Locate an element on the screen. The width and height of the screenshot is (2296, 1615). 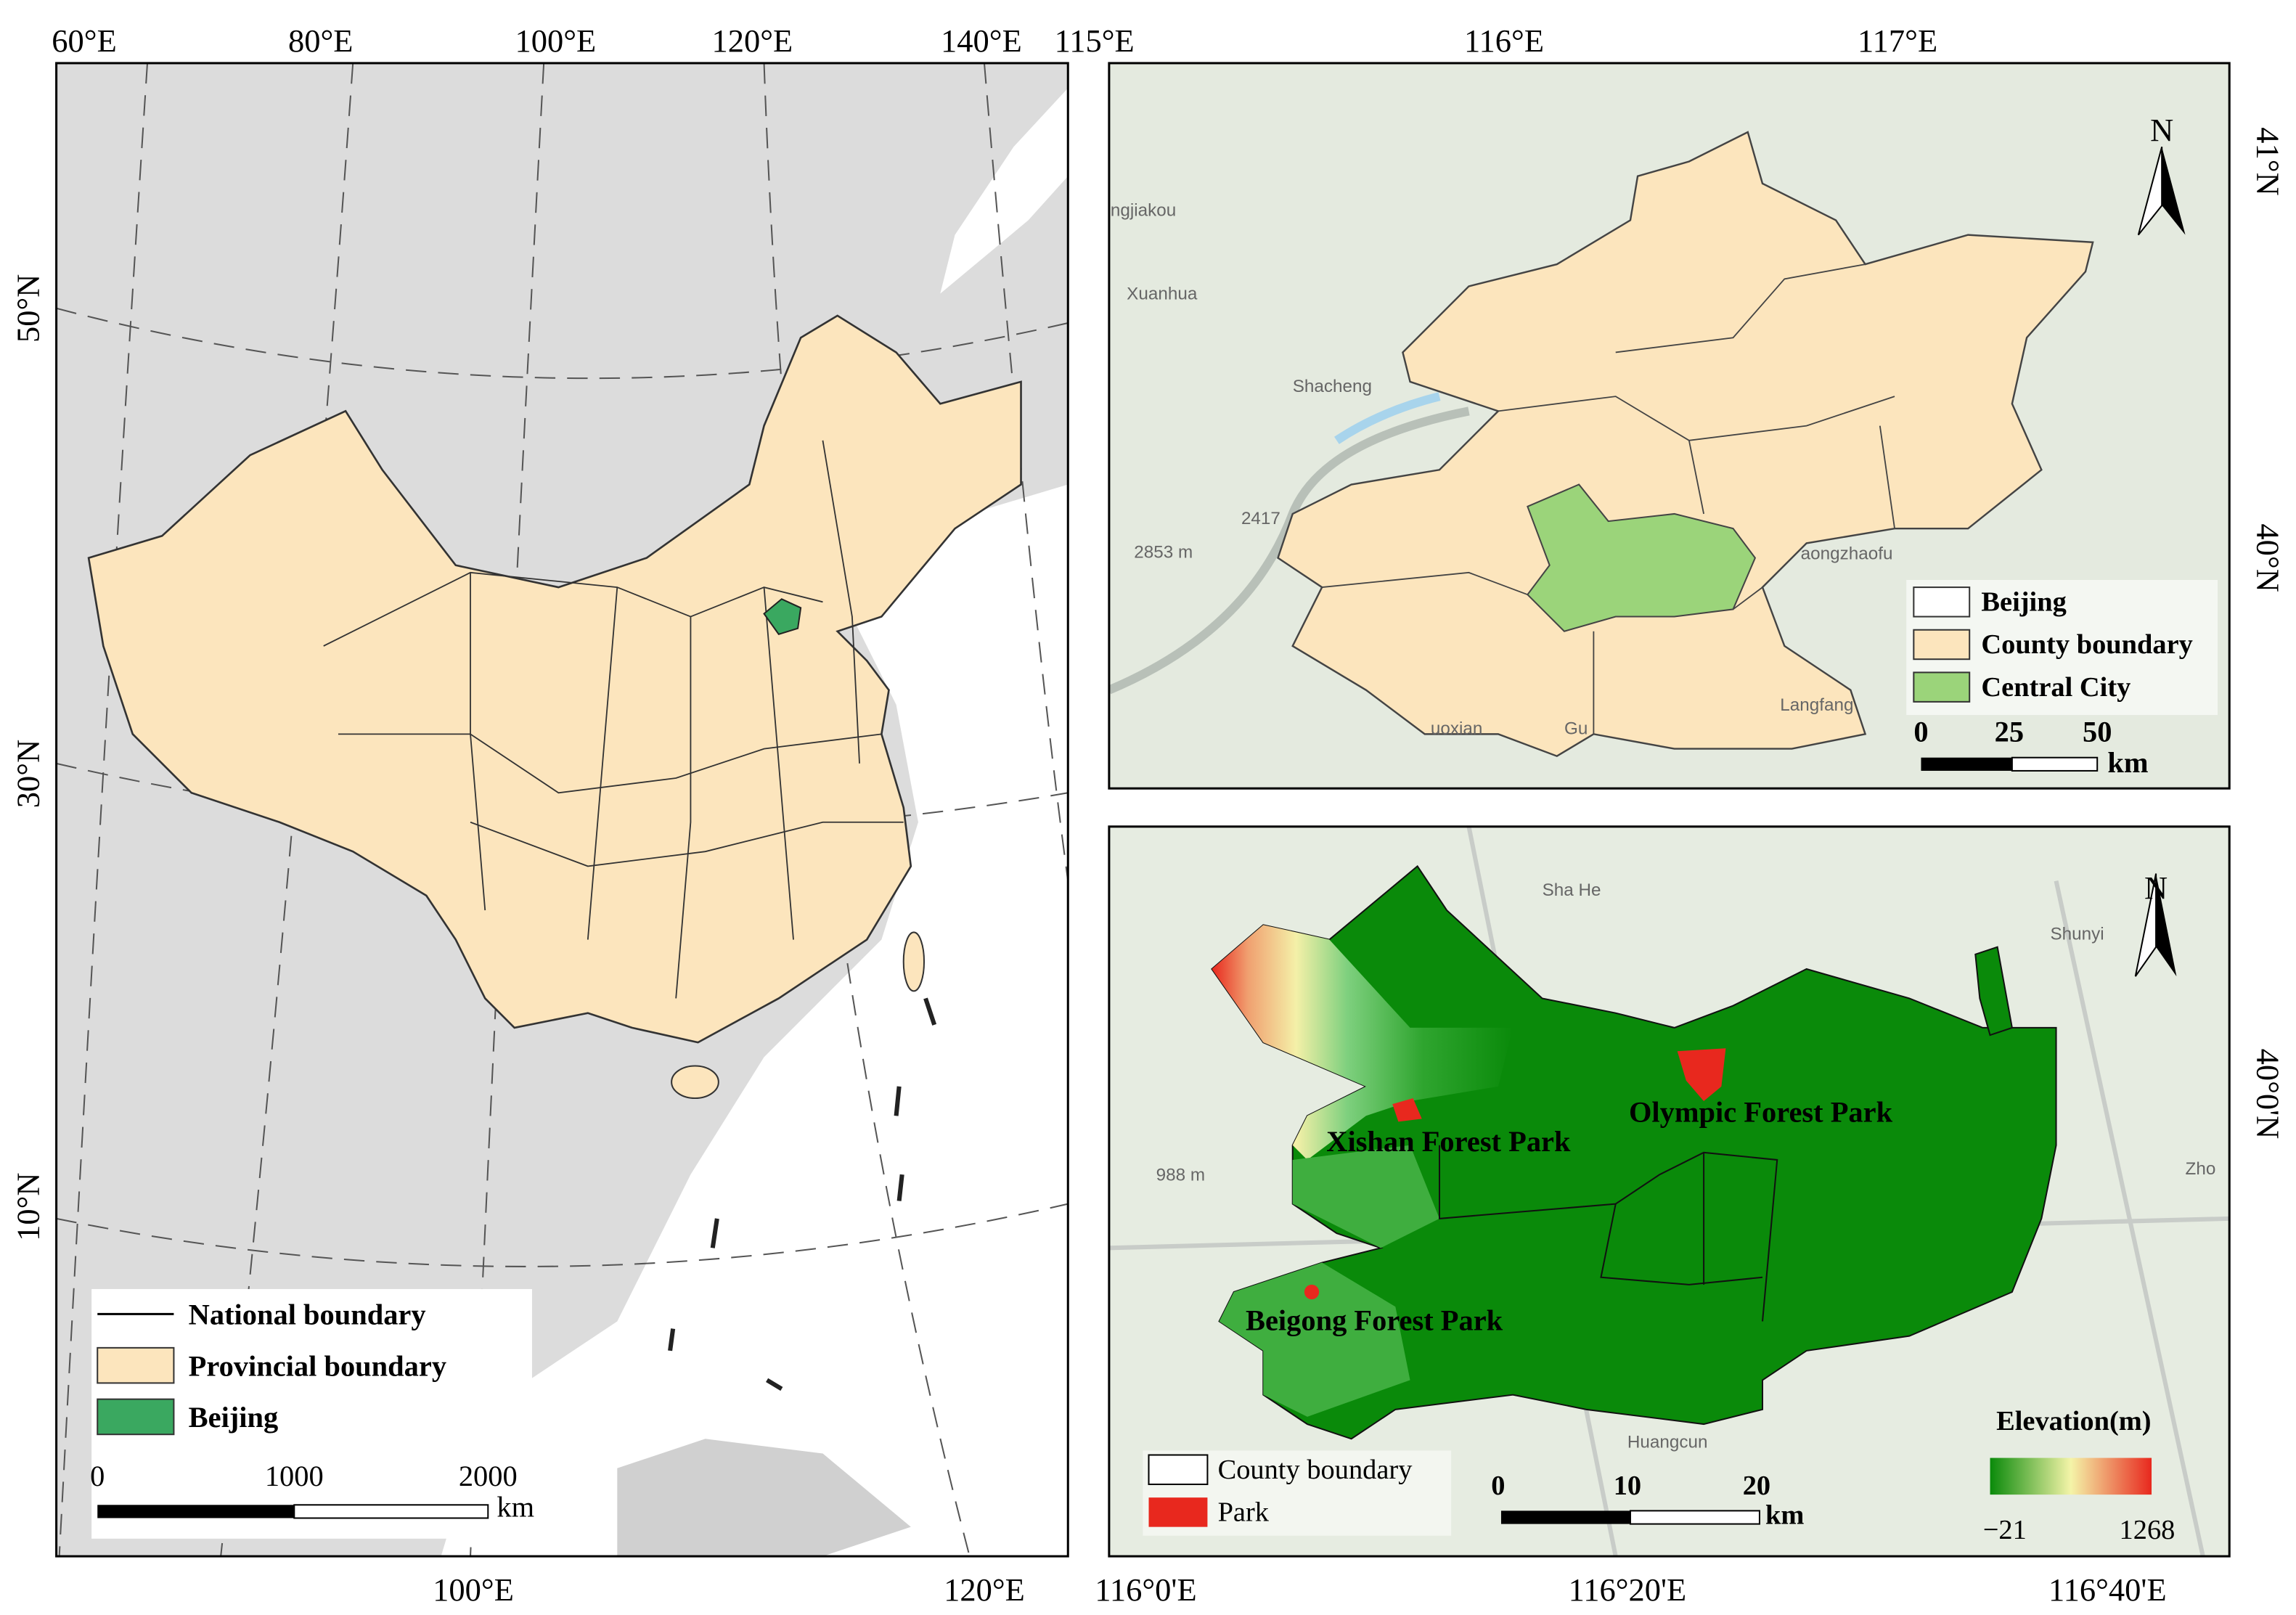
place-name: Sha He is located at coordinates (1572, 890).